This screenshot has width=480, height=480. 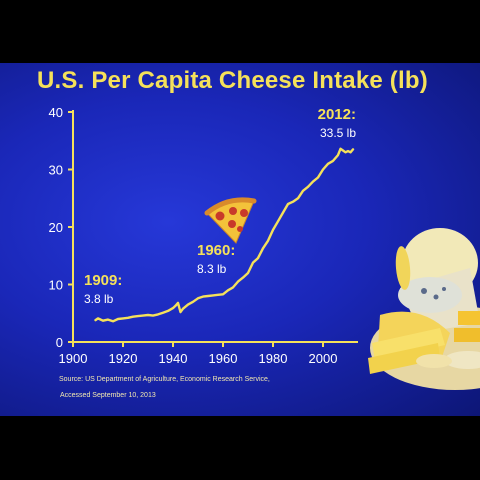 I want to click on annotation-year: 1960:, so click(x=216, y=250).